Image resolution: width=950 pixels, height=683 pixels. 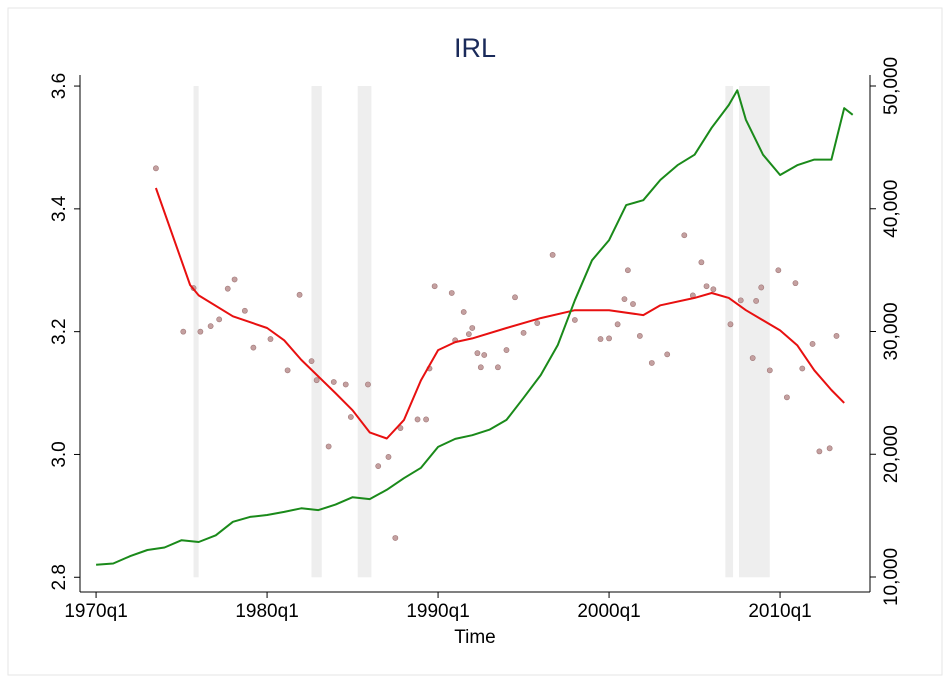 What do you see at coordinates (891, 86) in the screenshot?
I see `y2-tick-label: 50,000` at bounding box center [891, 86].